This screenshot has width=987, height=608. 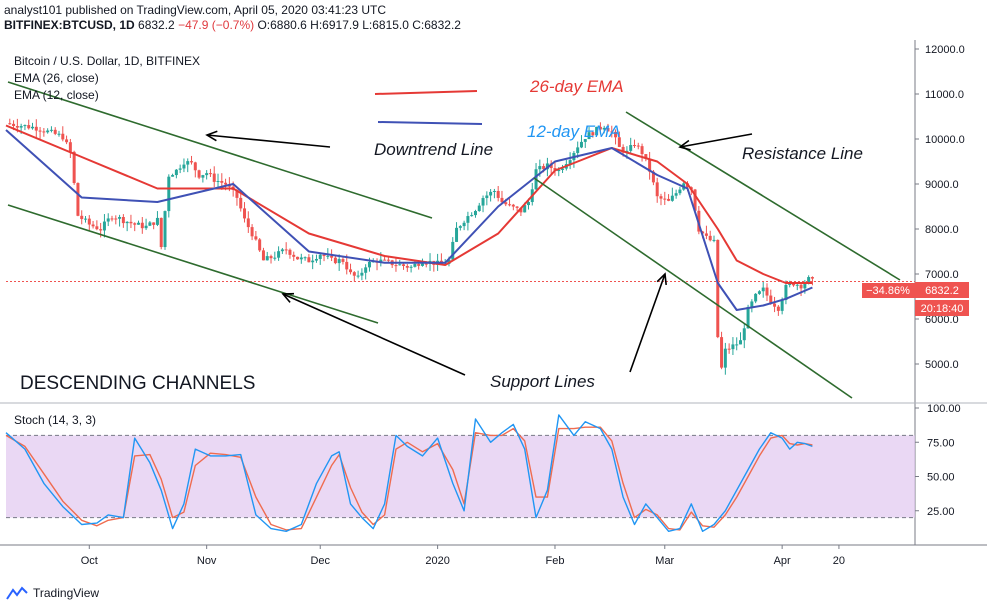 I want to click on stoch-tick-label: 75.00, so click(x=941, y=443).